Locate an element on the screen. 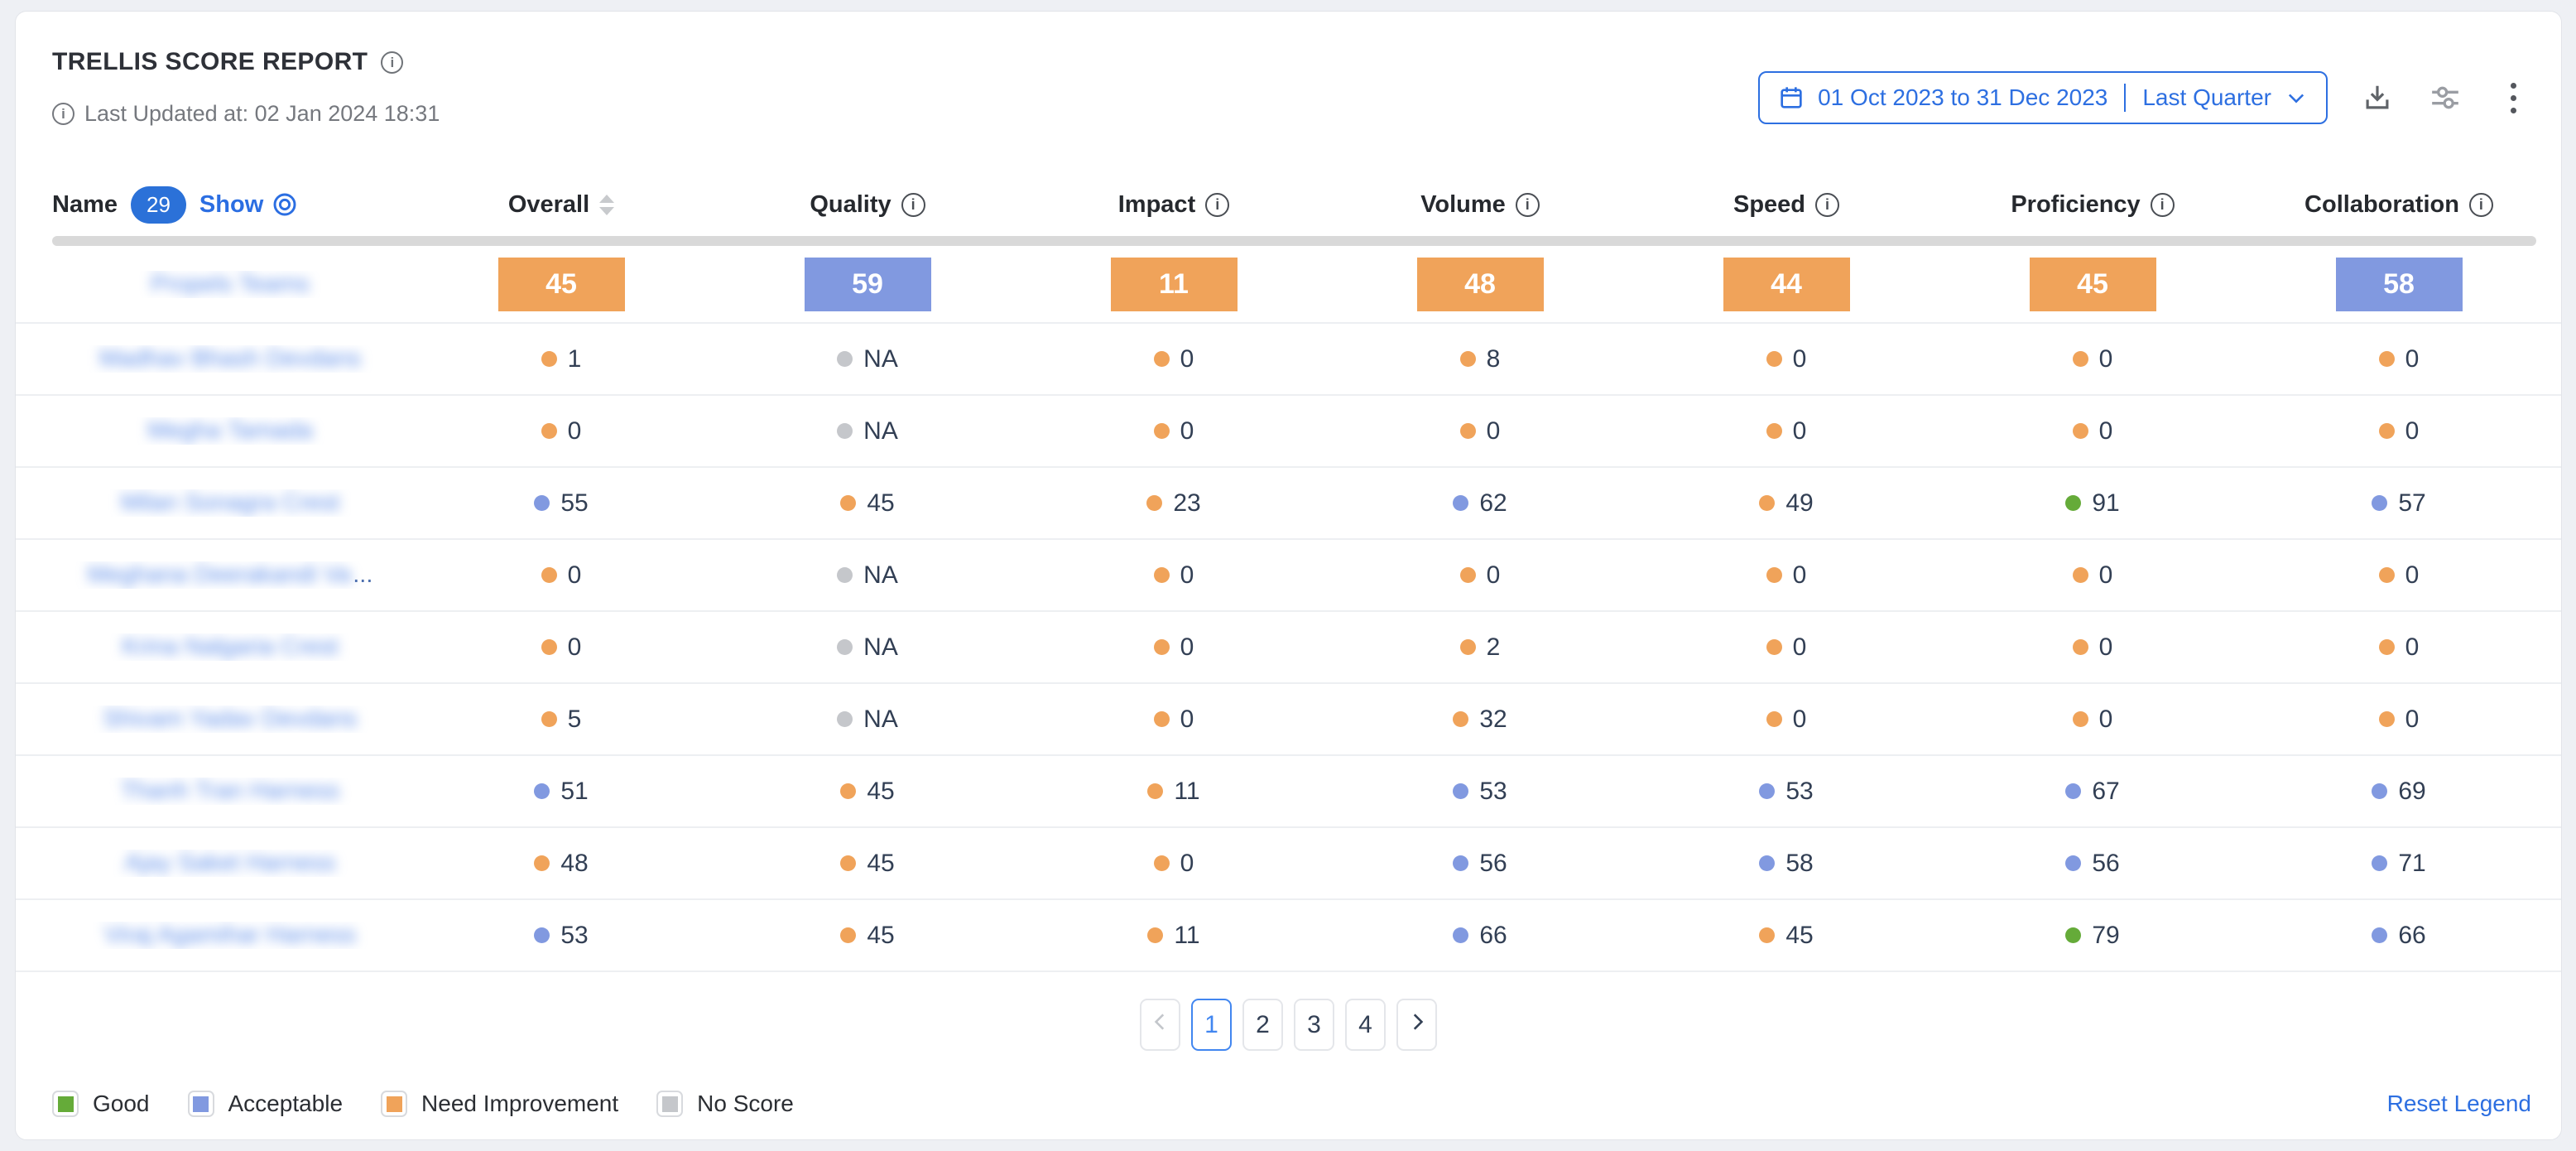  score-cell: 11 is located at coordinates (1174, 284).